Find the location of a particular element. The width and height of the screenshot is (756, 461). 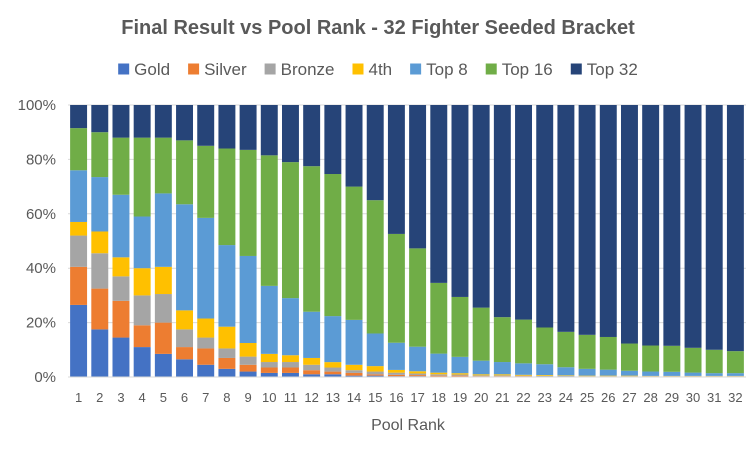

legend-item: 4th is located at coordinates (372, 69).